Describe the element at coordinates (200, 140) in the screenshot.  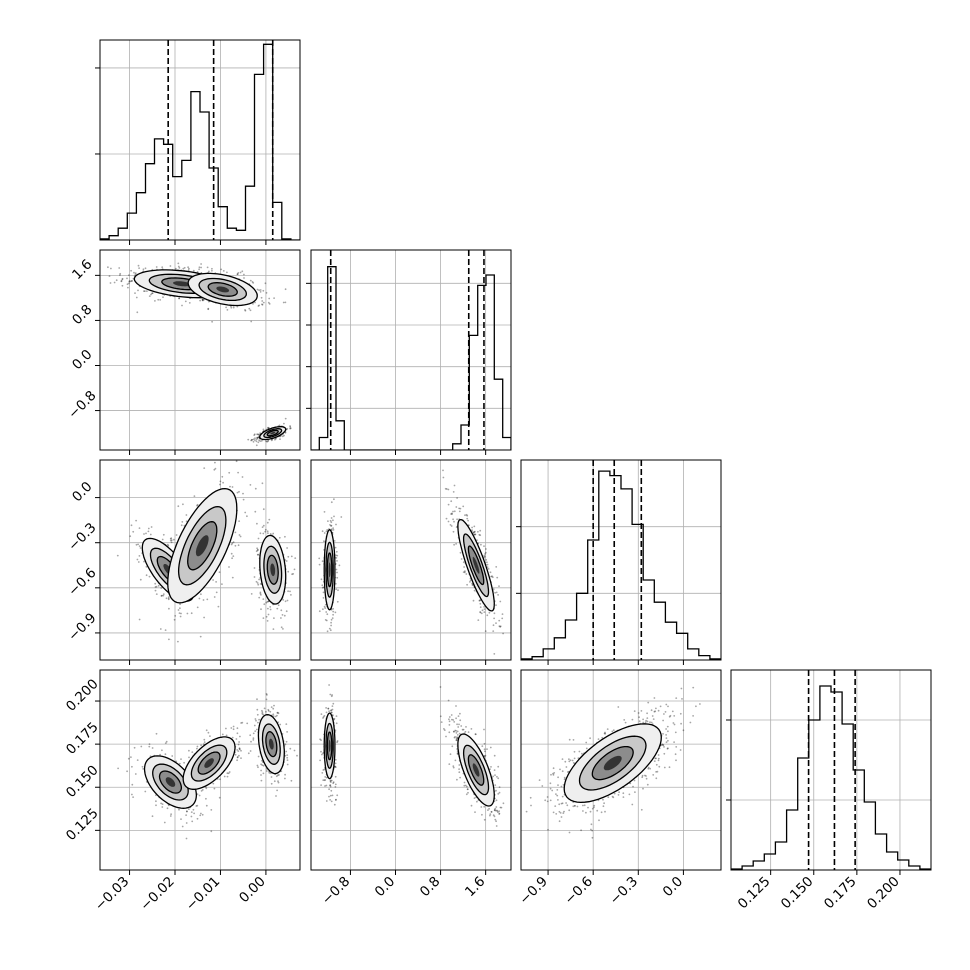
I see `panel-frame` at that location.